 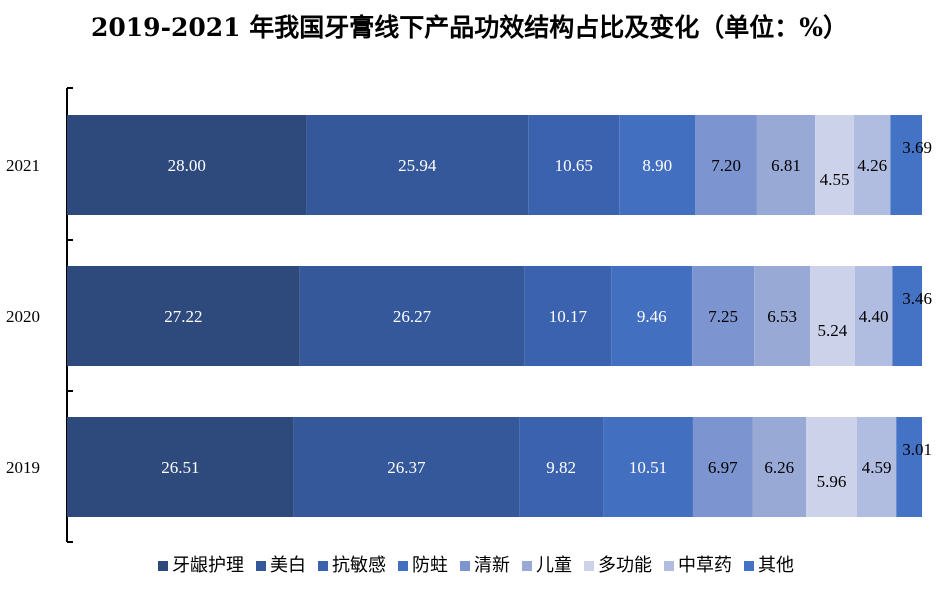 What do you see at coordinates (469, 27) in the screenshot?
I see `chart-title: 2019-2021 年我国牙膏线下产品功效结构占比及变化（单位：%）` at bounding box center [469, 27].